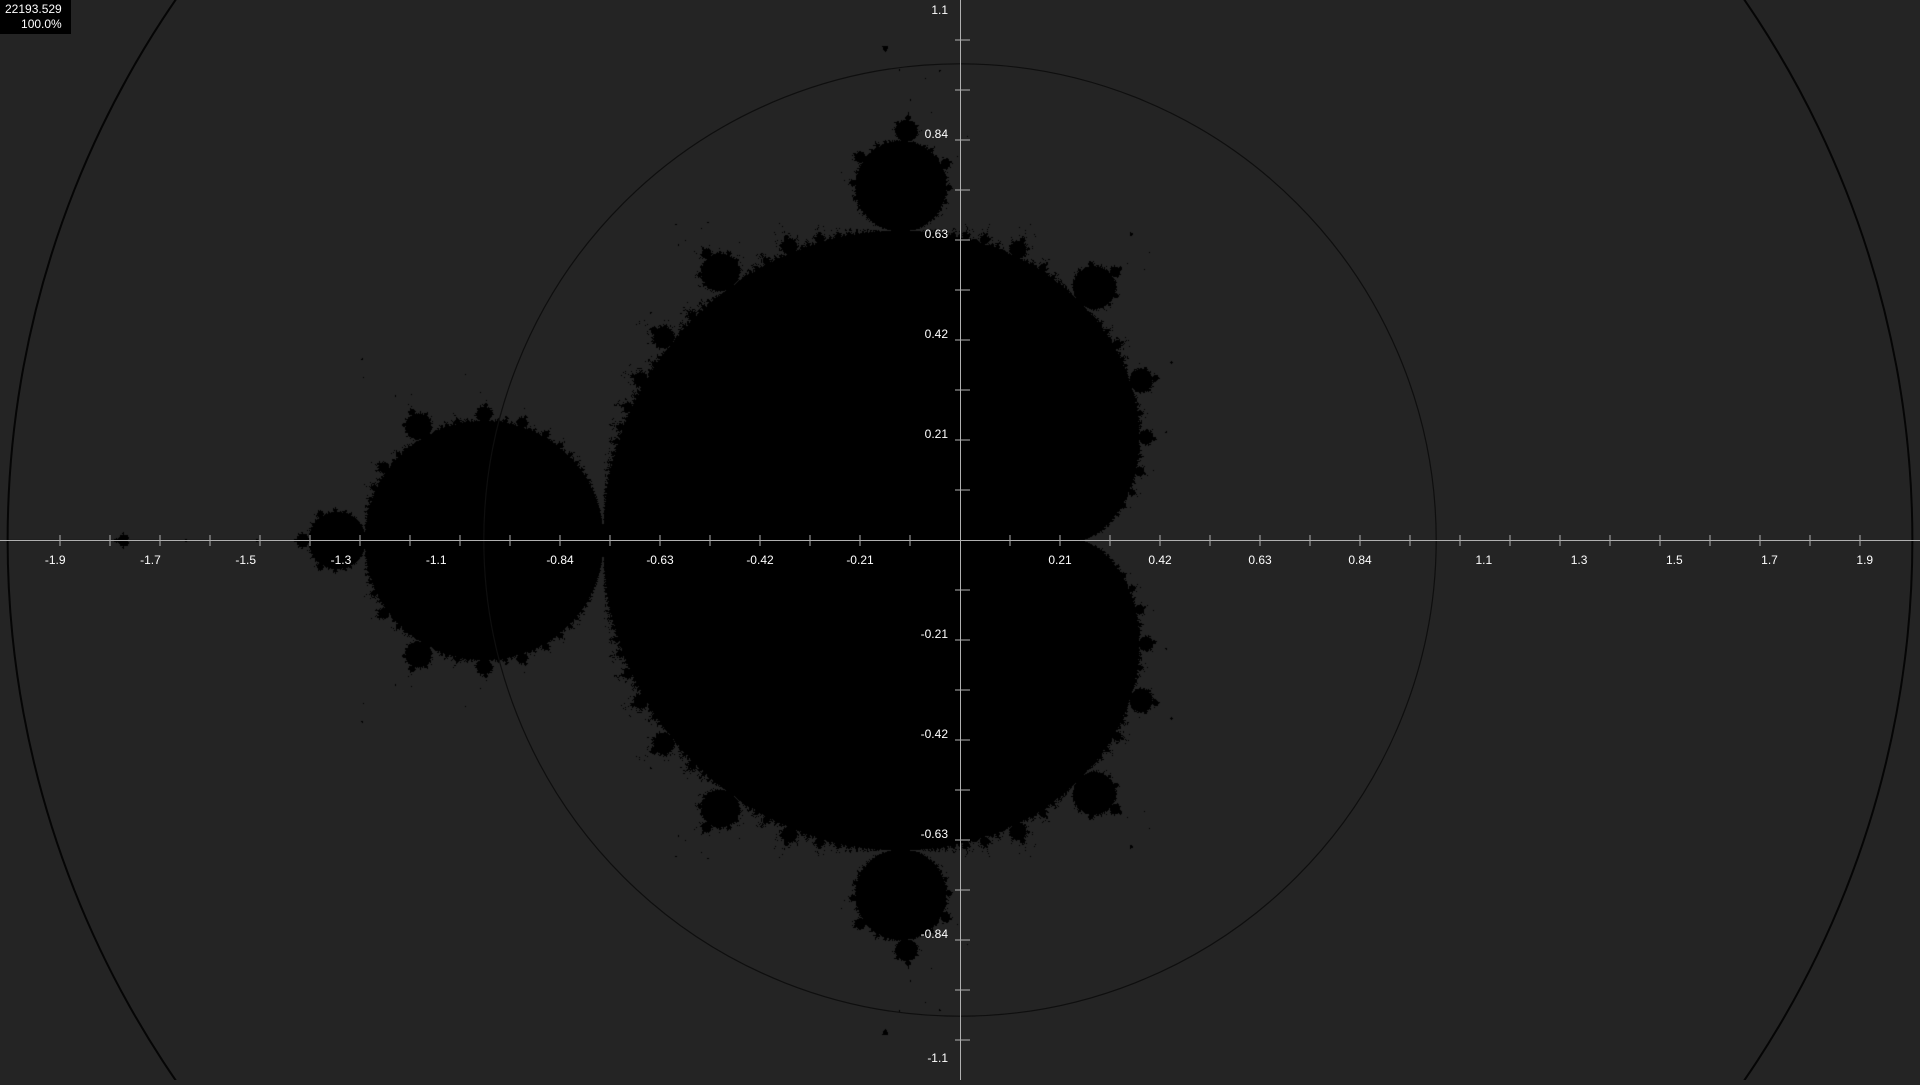 This screenshot has width=1920, height=1085. What do you see at coordinates (1579, 560) in the screenshot?
I see `x-tick-label: 1.3` at bounding box center [1579, 560].